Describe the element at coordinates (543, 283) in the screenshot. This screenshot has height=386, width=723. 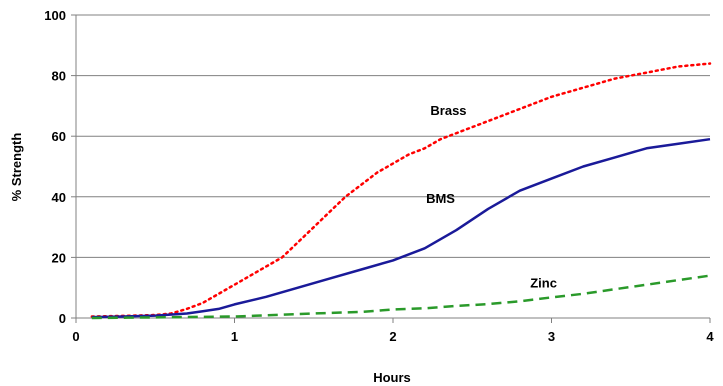
I see `series-label-zinc: Zinc` at that location.